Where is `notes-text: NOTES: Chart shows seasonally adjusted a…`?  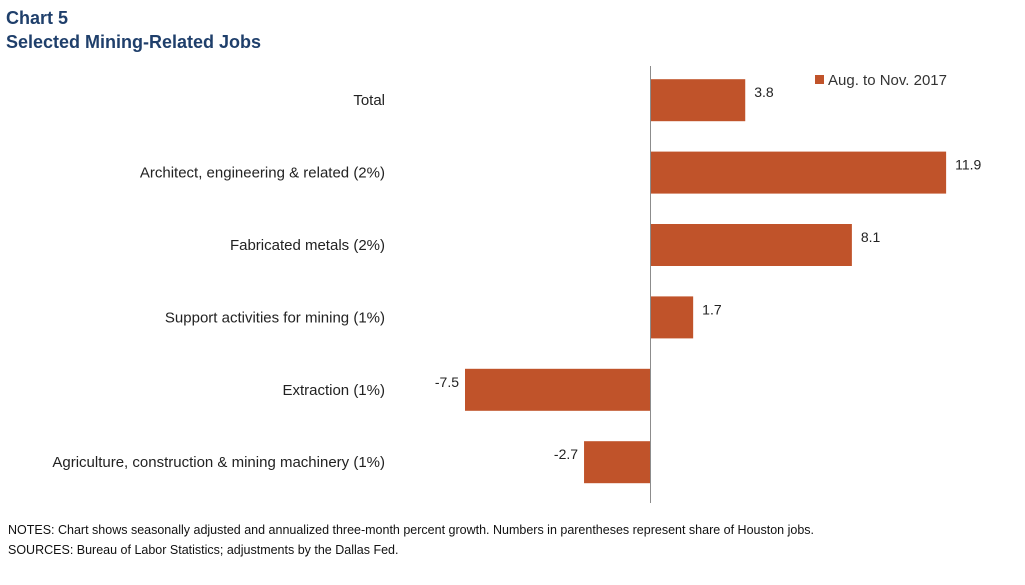
notes-text: NOTES: Chart shows seasonally adjusted a… is located at coordinates (411, 530).